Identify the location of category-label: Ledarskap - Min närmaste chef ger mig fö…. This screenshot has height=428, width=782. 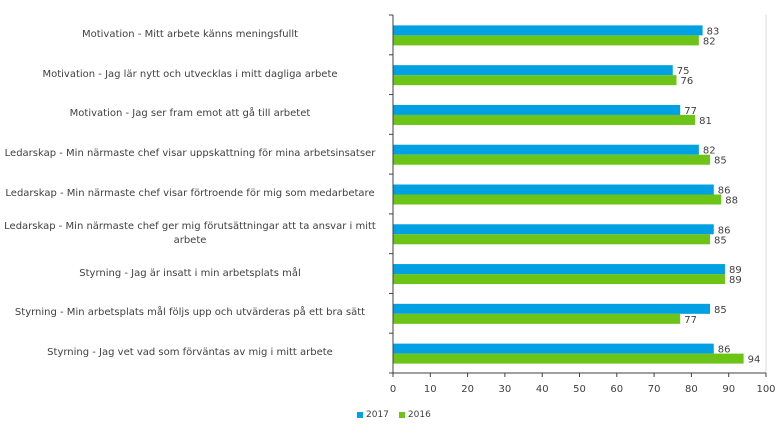
(190, 233).